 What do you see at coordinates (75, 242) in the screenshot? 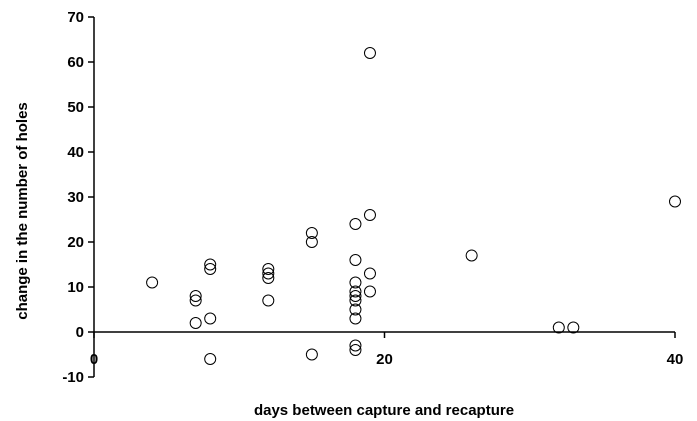
I see `y-tick-label: 20` at bounding box center [75, 242].